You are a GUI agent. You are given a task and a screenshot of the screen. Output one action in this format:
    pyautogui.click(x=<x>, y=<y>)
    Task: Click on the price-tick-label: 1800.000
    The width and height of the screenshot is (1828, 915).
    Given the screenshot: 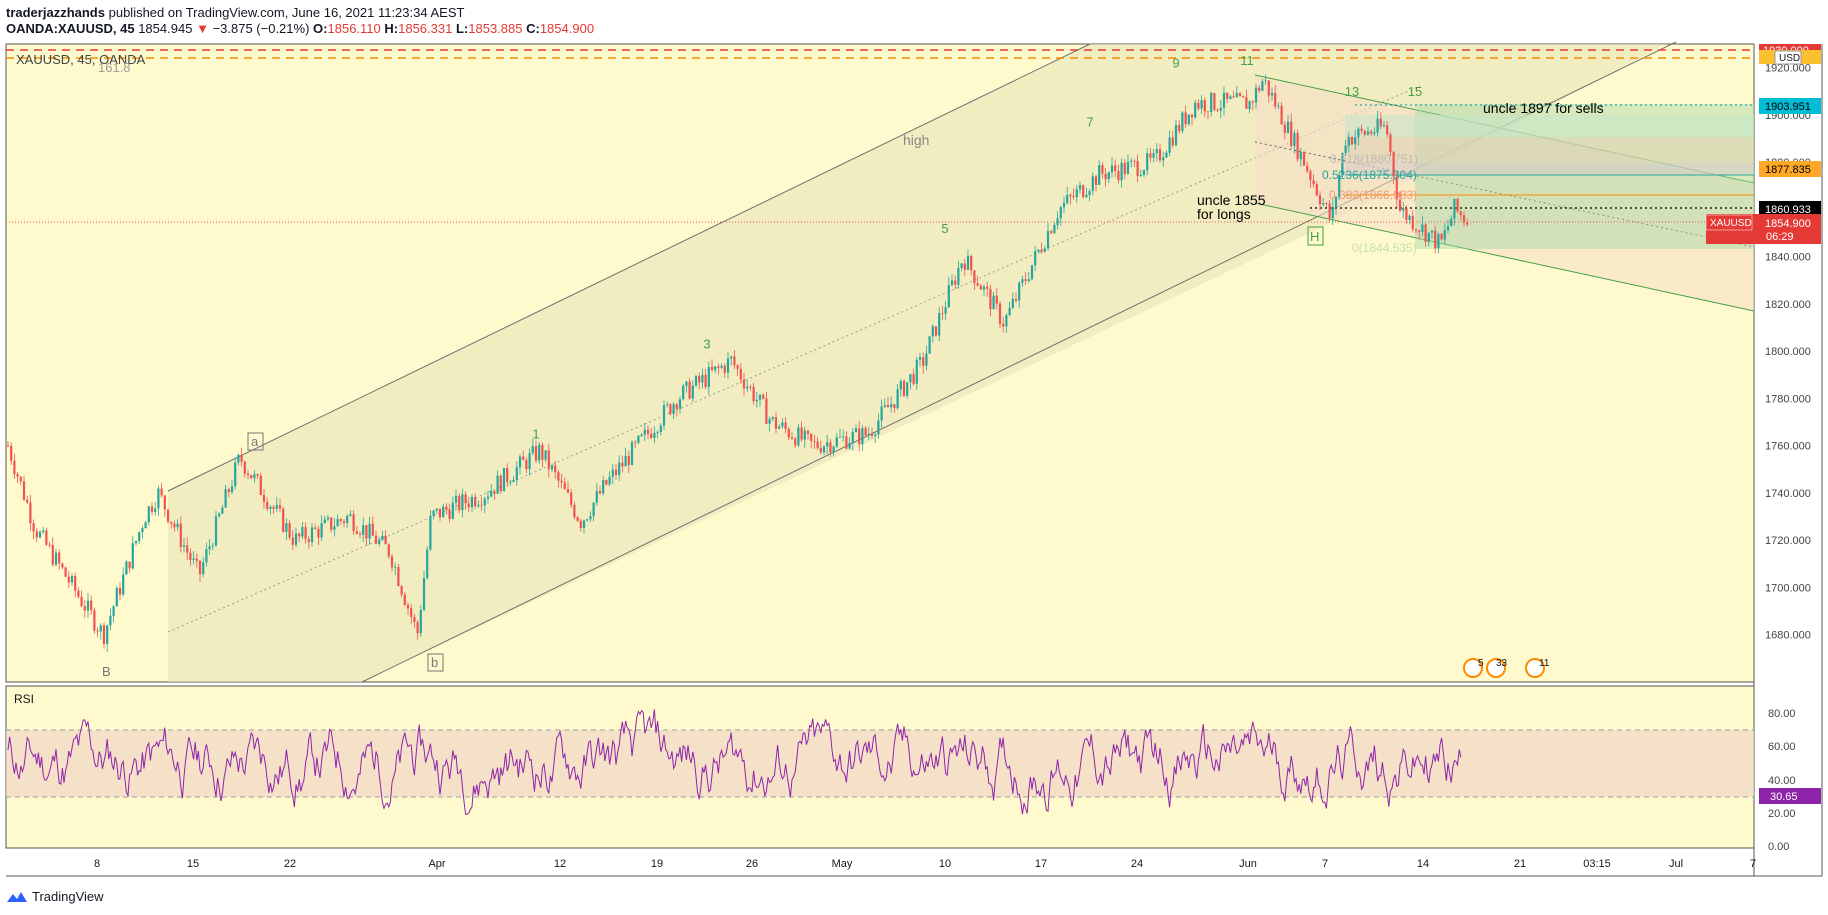 What is the action you would take?
    pyautogui.click(x=1788, y=352)
    